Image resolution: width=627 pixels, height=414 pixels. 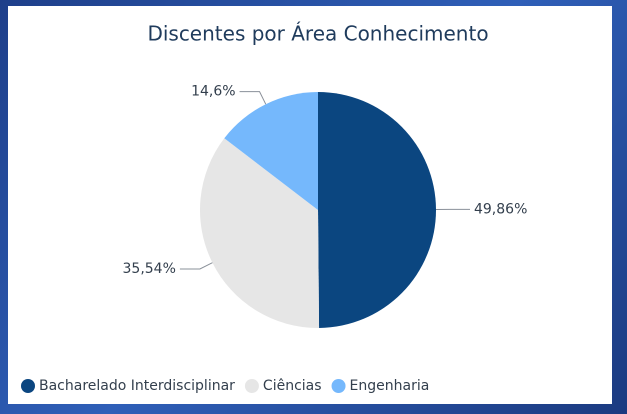 I want to click on legend-label: Ciências, so click(x=292, y=386).